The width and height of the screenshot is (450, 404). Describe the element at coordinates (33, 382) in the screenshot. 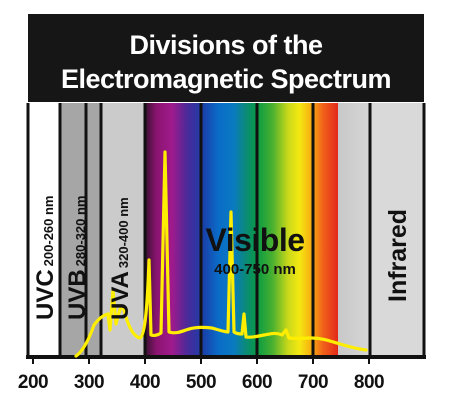

I see `x-tick-label: 200` at that location.